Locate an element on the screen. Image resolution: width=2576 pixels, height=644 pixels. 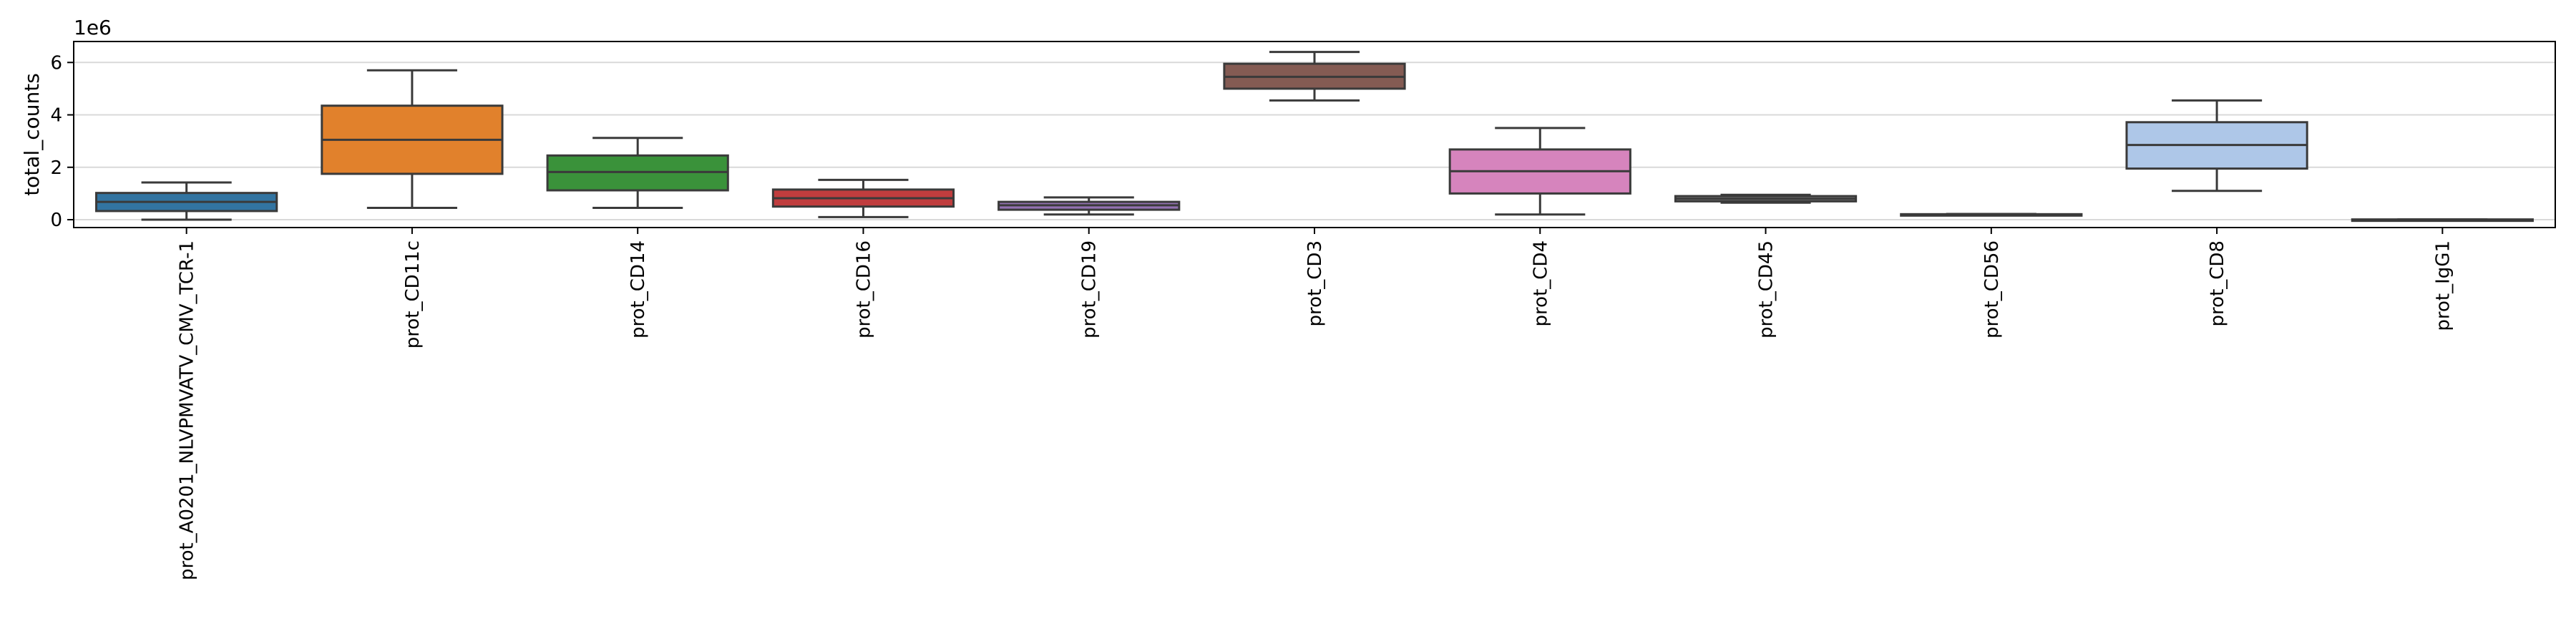
y-tick-label: 6 is located at coordinates (56, 63).